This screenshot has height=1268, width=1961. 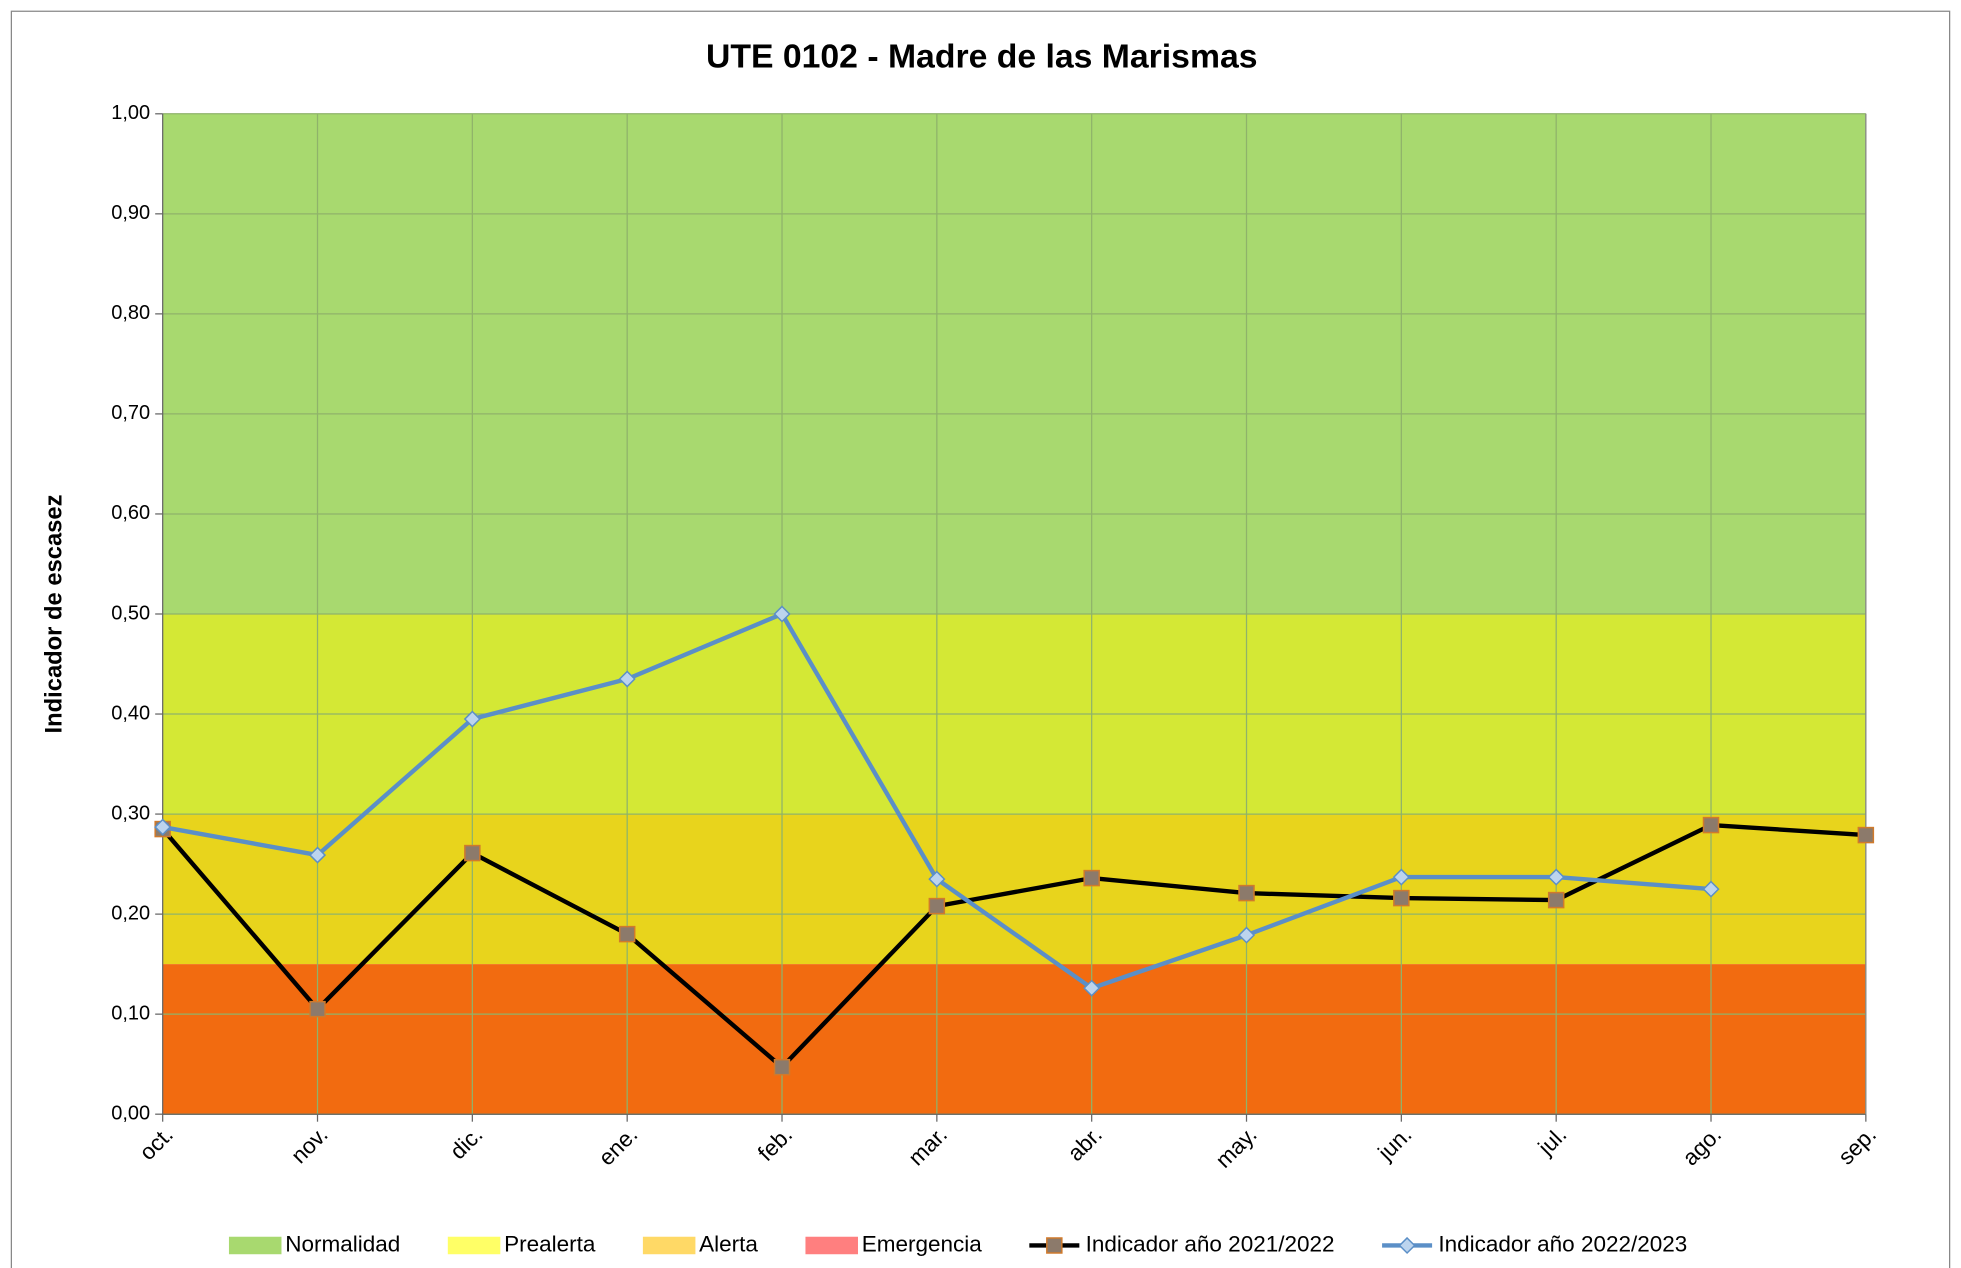 I want to click on legend-label: Prealerta, so click(x=550, y=1243).